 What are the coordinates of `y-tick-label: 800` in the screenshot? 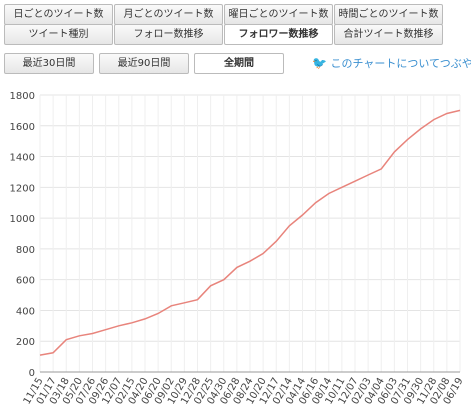 It's located at (25, 250).